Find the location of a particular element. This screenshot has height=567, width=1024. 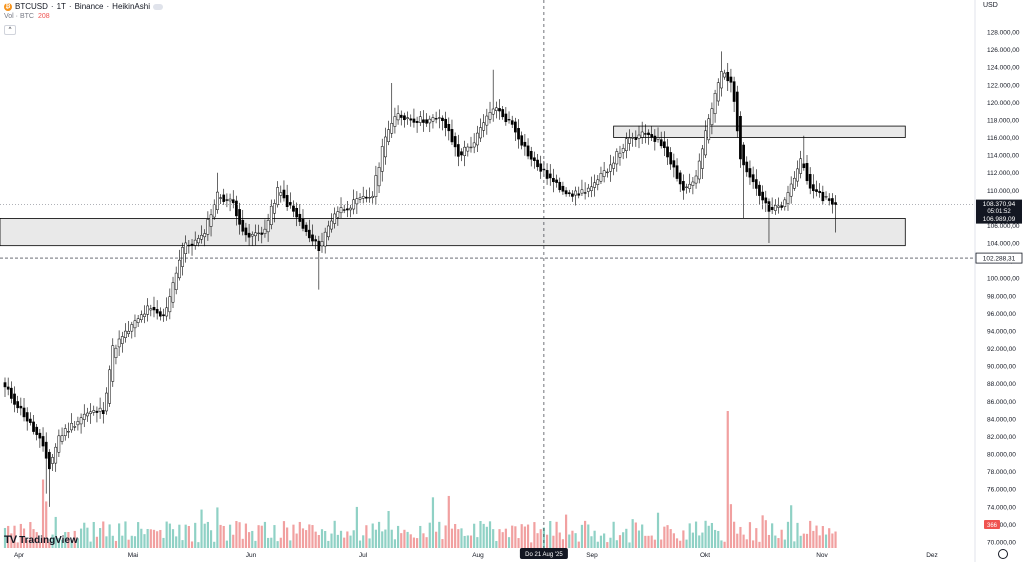

collapse-legend-button: ^ is located at coordinates (10, 30).